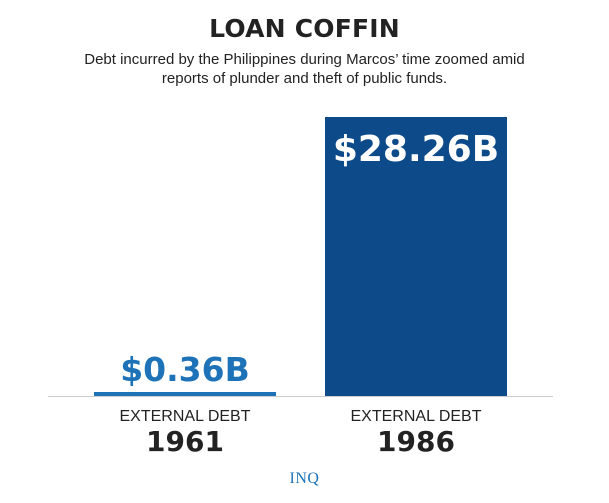 The width and height of the screenshot is (609, 503). Describe the element at coordinates (416, 416) in the screenshot. I see `category-label-1986: EXTERNAL DEBT` at that location.